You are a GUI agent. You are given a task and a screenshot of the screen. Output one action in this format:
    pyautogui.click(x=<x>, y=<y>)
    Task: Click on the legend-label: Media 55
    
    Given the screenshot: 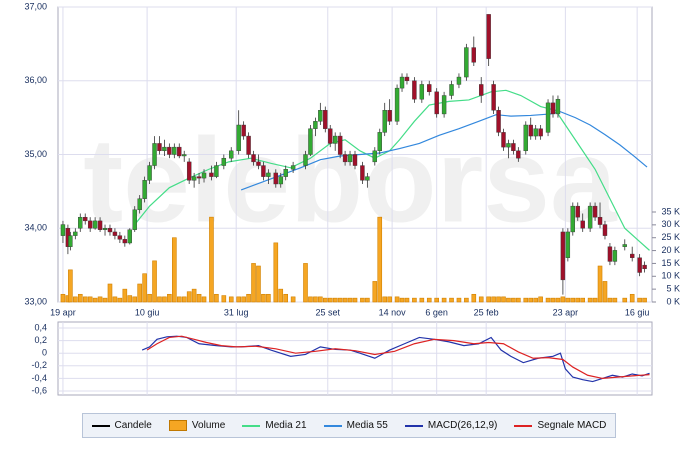 What is the action you would take?
    pyautogui.click(x=367, y=425)
    